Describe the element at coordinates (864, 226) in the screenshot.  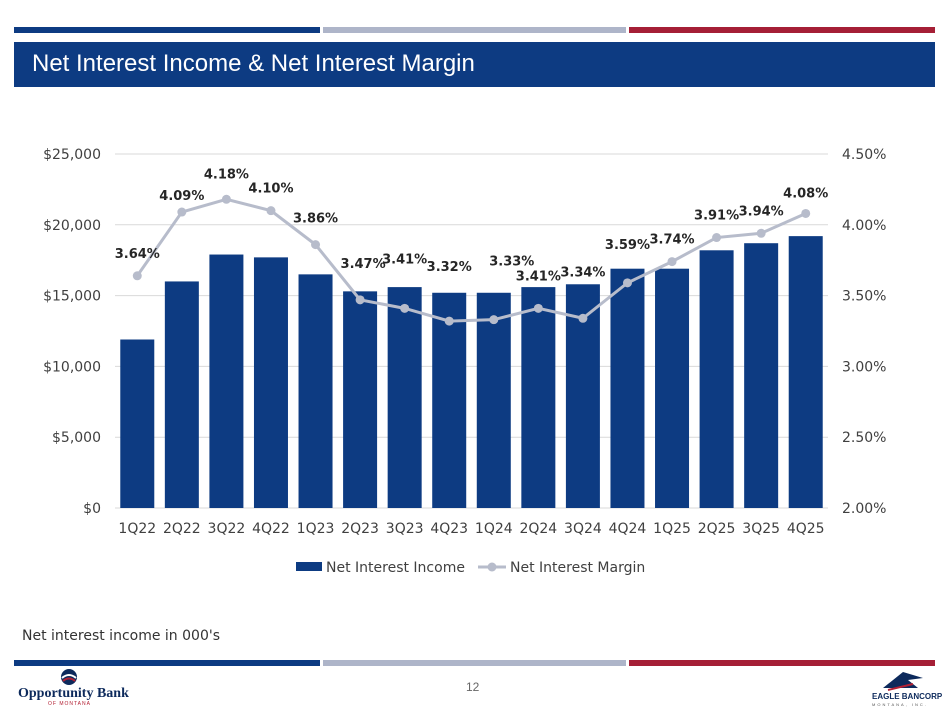
I see `y-right-tick-label: 4.00%` at that location.